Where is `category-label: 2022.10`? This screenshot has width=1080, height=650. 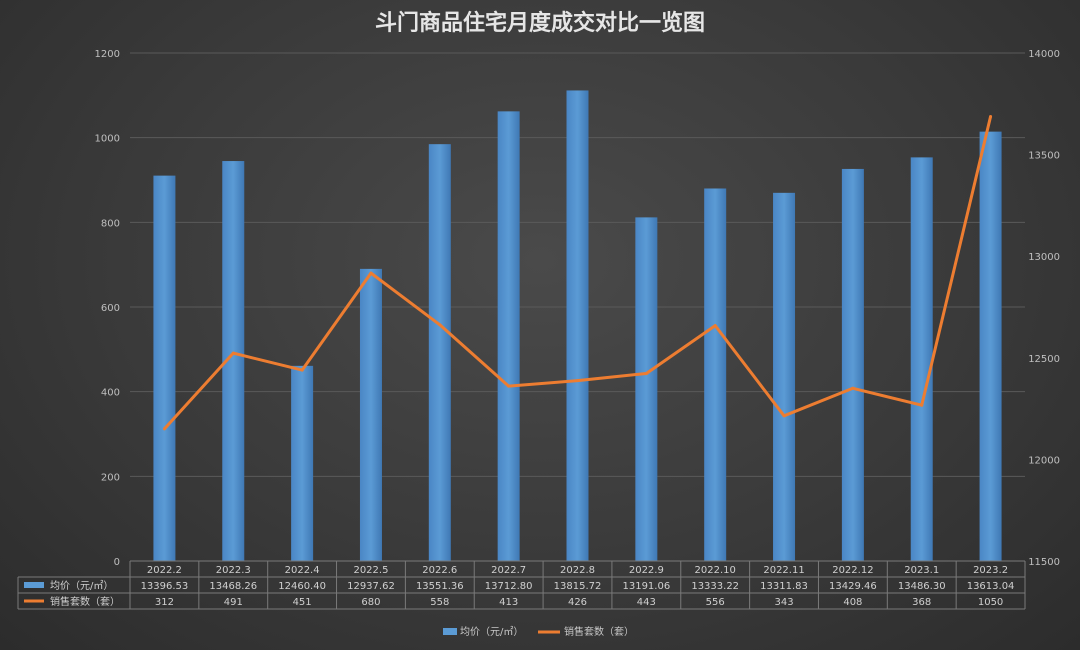
category-label: 2022.10 is located at coordinates (715, 570).